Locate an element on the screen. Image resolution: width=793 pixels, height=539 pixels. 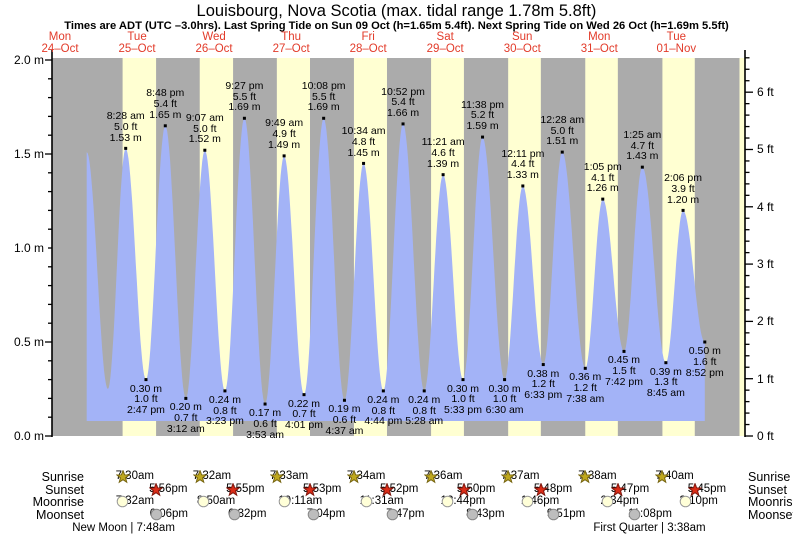
day-date: 30–Oct is located at coordinates (522, 49).